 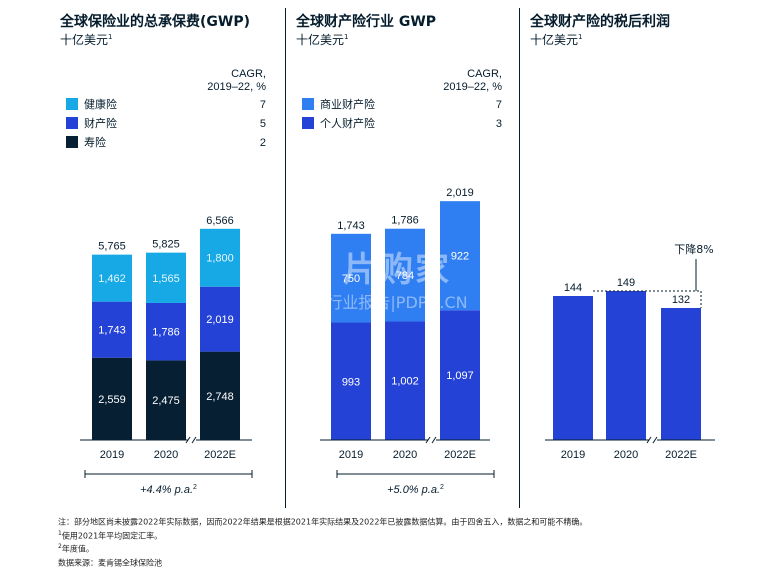 What do you see at coordinates (434, 440) in the screenshot?
I see `chart2-axis-break-b` at bounding box center [434, 440].